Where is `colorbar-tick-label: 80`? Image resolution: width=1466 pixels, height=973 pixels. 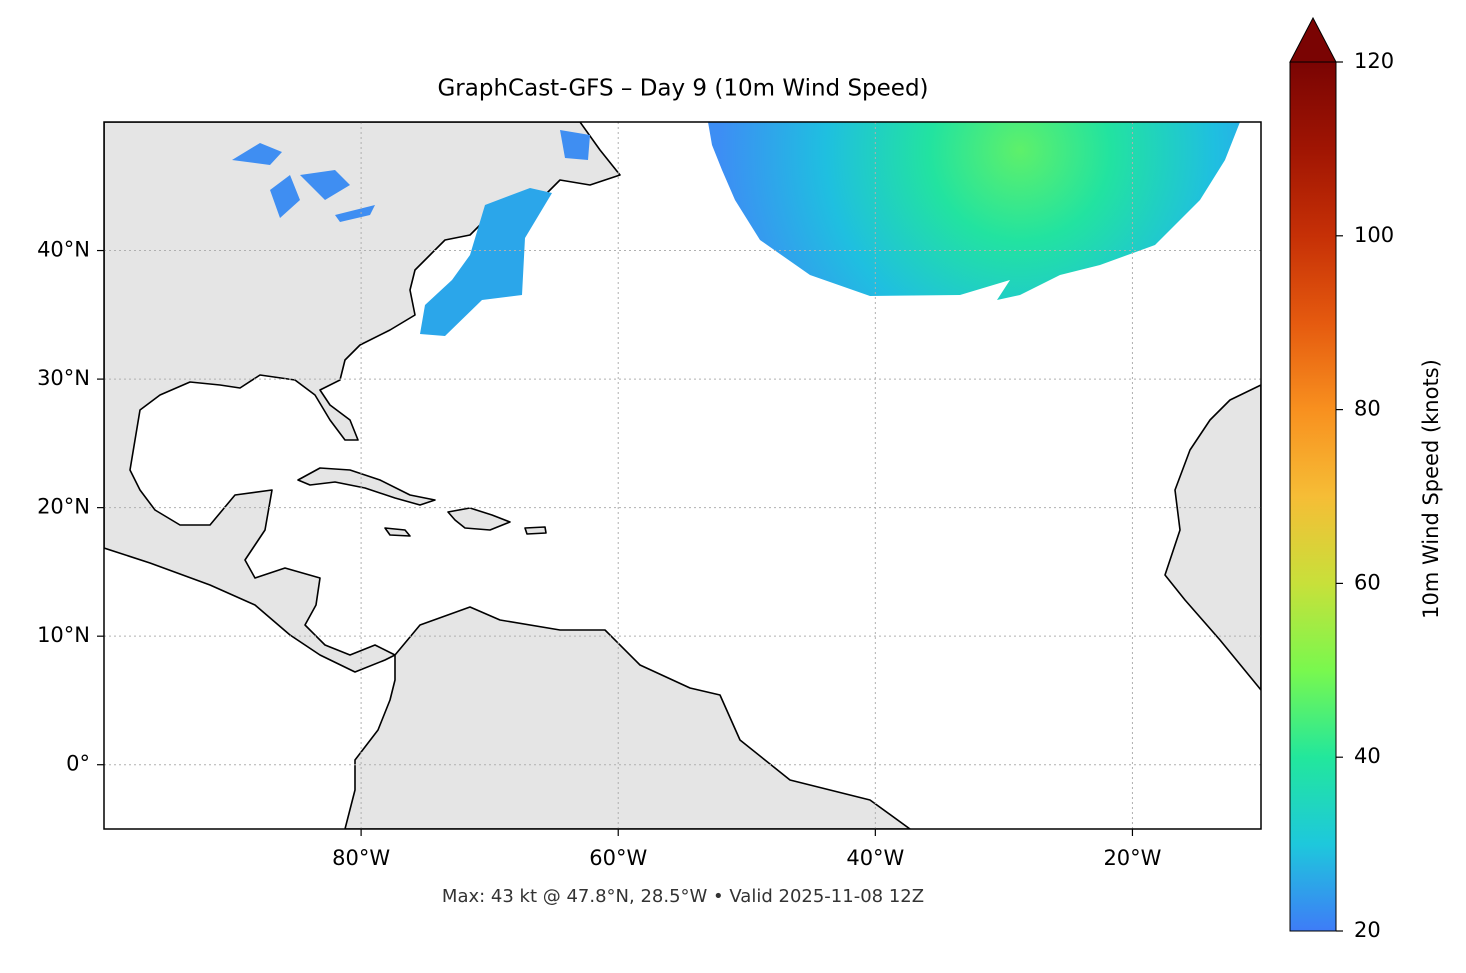
colorbar-tick-label: 80 is located at coordinates (1367, 409).